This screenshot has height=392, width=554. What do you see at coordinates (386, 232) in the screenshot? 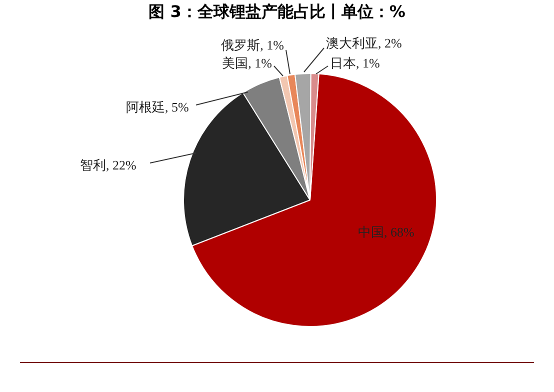
I see `slice-label: 中国, 68%` at bounding box center [386, 232].